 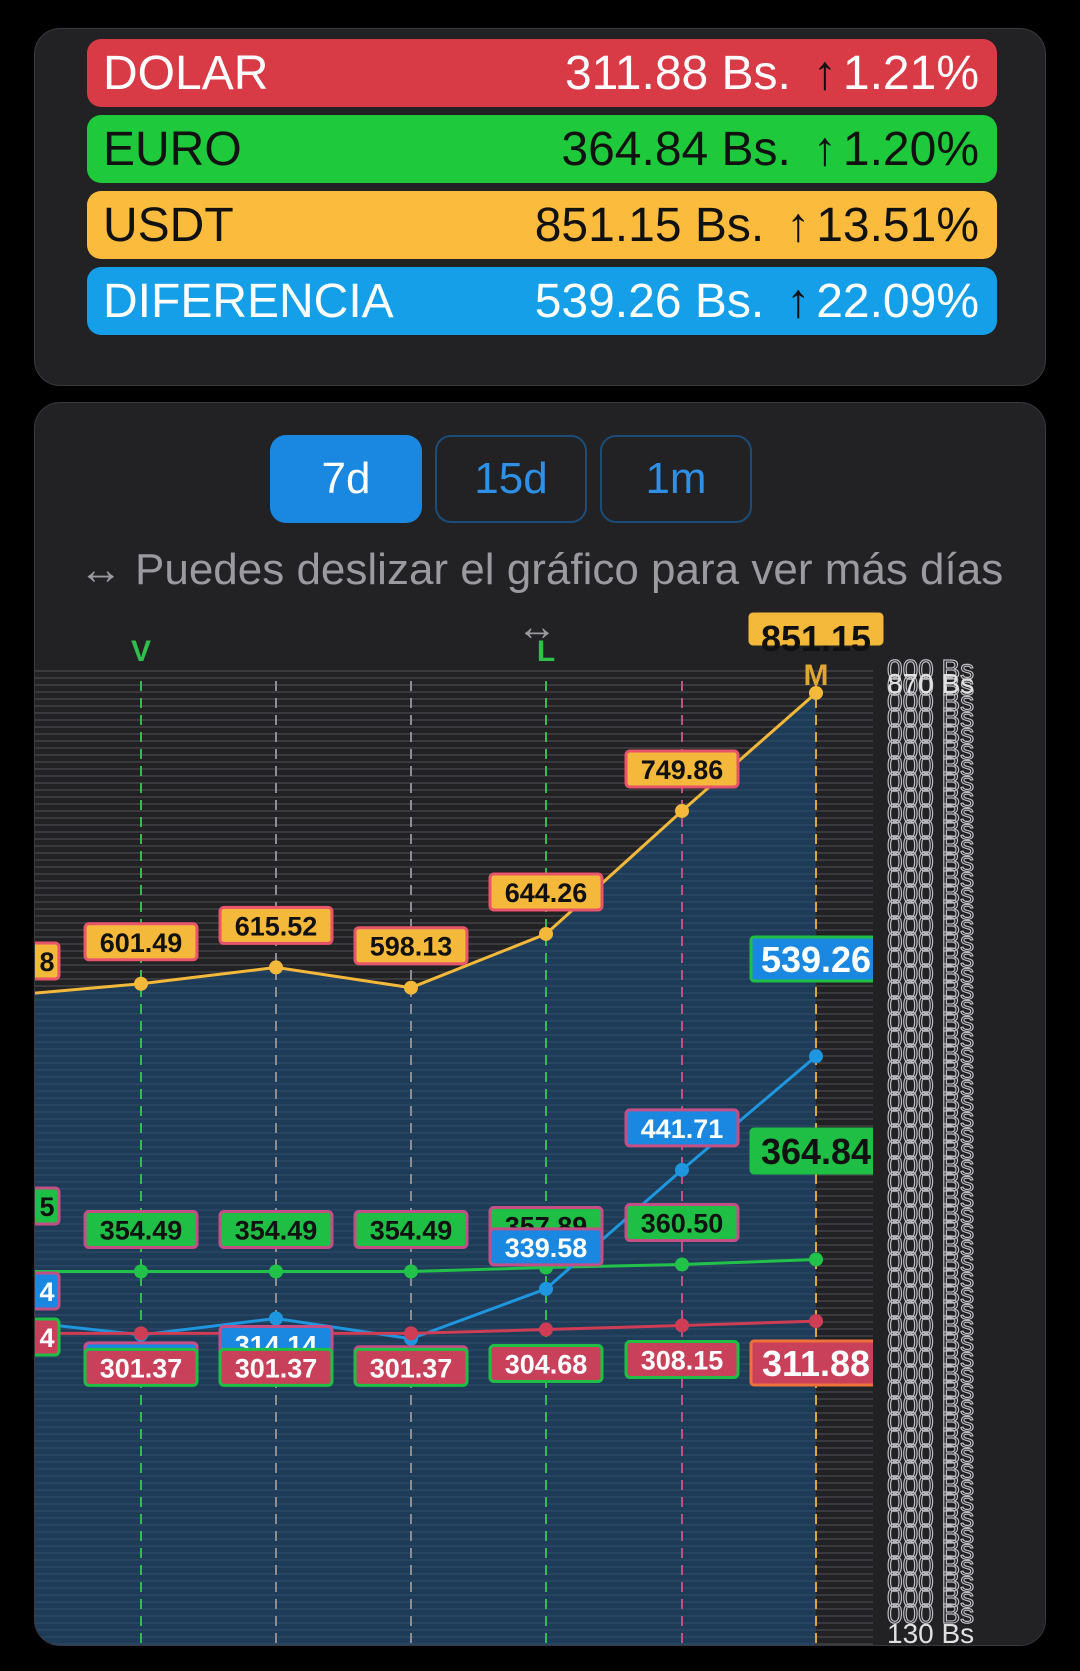 I want to click on data-label-euro: 354.49, so click(x=411, y=1229).